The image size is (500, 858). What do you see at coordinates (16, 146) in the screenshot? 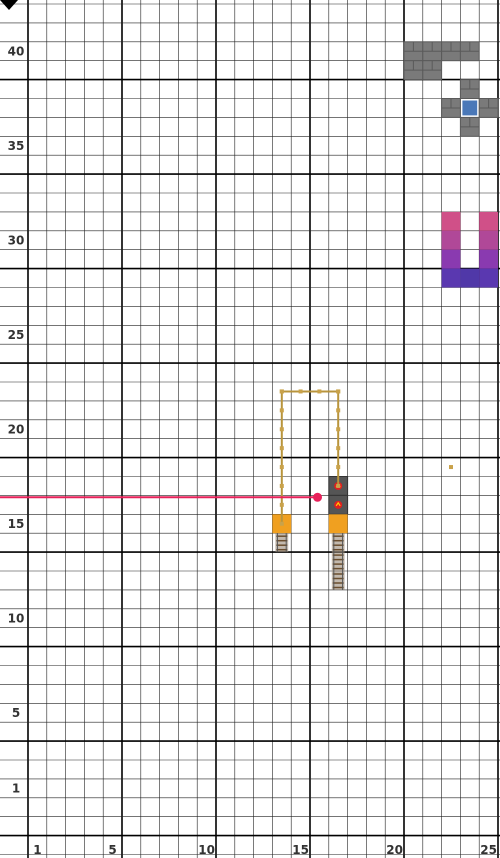
I see `y-axis-label: 35` at bounding box center [16, 146].